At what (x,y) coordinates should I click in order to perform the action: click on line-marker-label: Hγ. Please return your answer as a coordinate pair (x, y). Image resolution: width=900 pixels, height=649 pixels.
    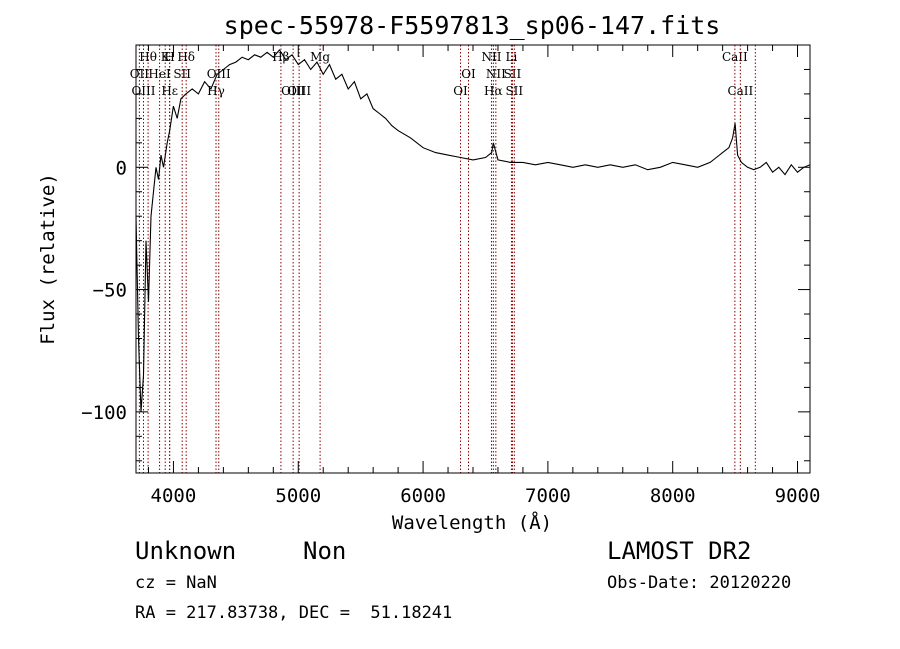
    Looking at the image, I should click on (216, 91).